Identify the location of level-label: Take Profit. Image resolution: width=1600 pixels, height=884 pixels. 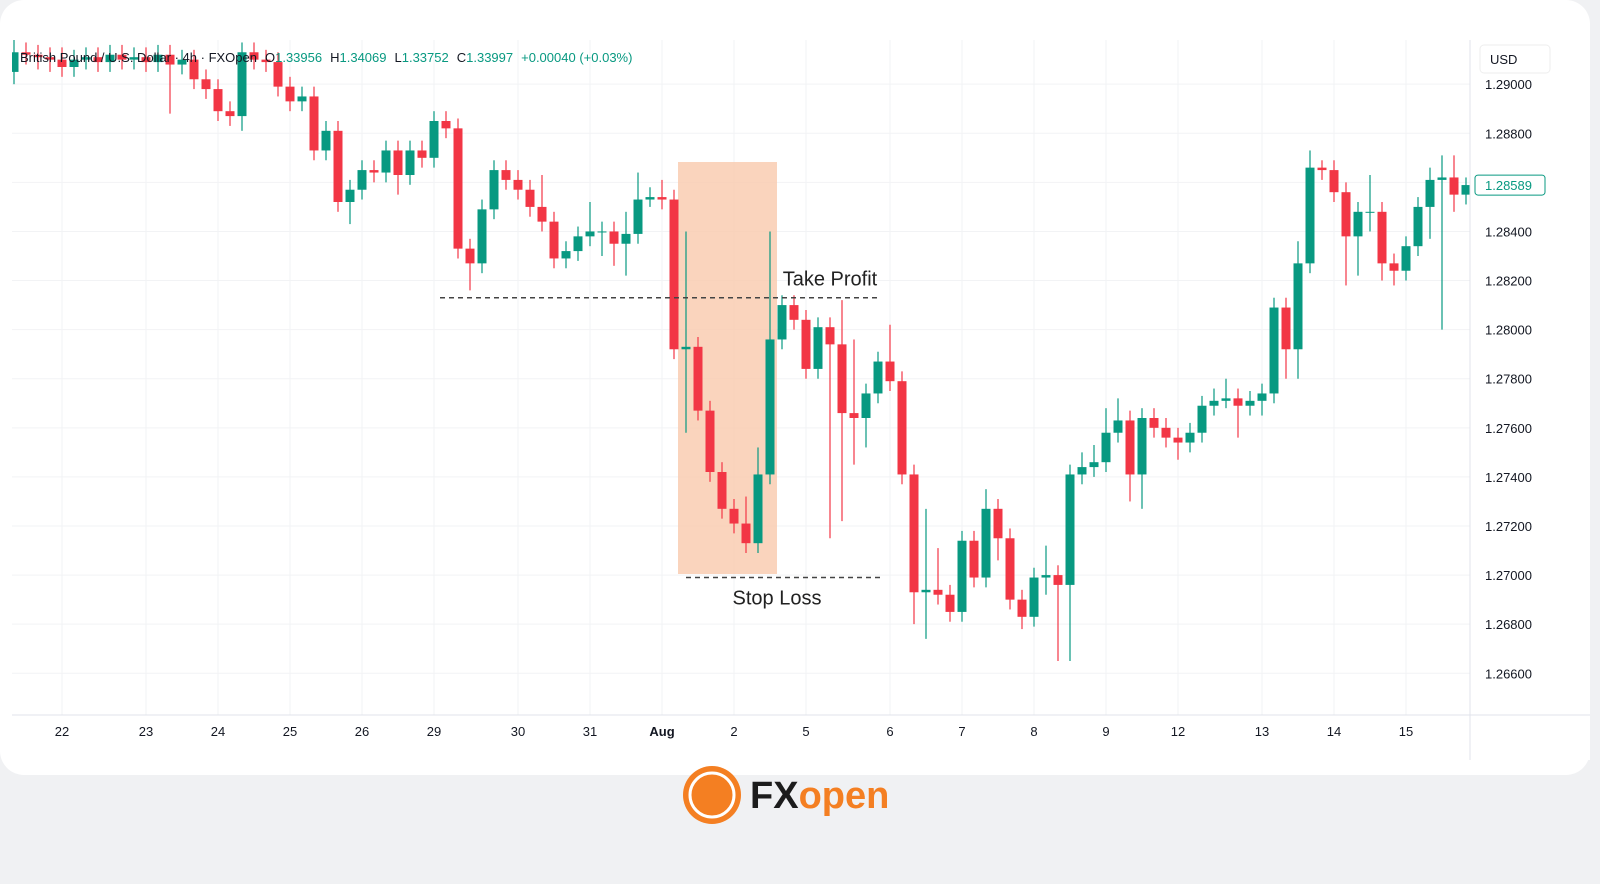
(830, 280).